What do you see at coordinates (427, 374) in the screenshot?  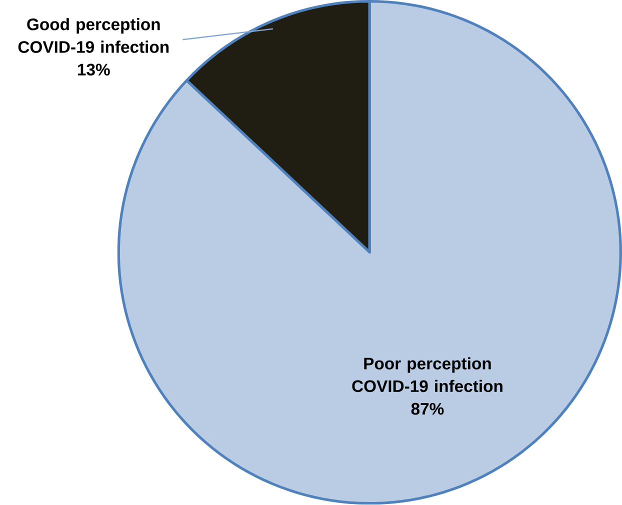 I see `slice-label: Poor perception COVID-19 infection` at bounding box center [427, 374].